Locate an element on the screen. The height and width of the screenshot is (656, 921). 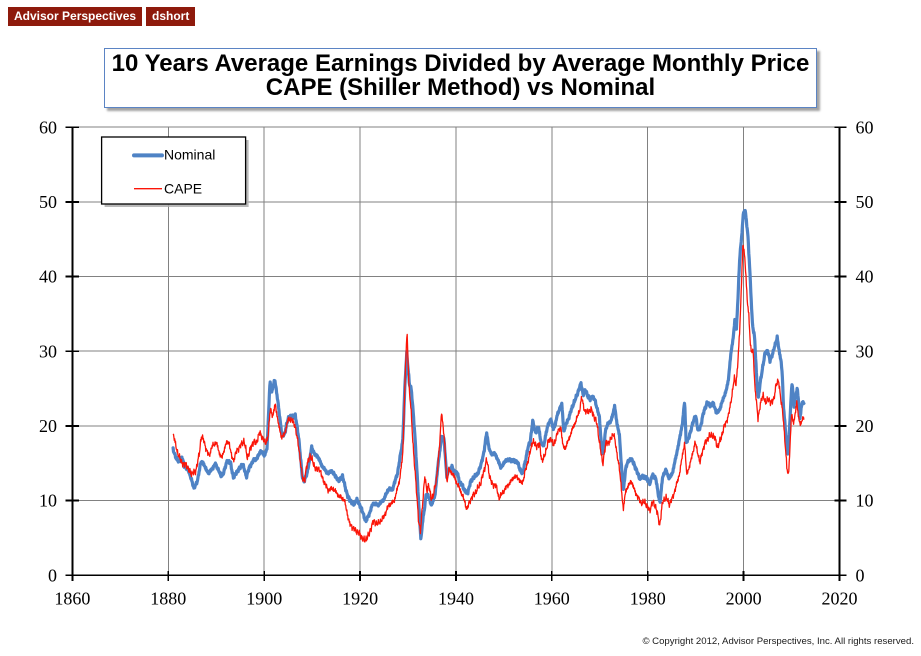
svg-text: 2020 is located at coordinates (840, 599).